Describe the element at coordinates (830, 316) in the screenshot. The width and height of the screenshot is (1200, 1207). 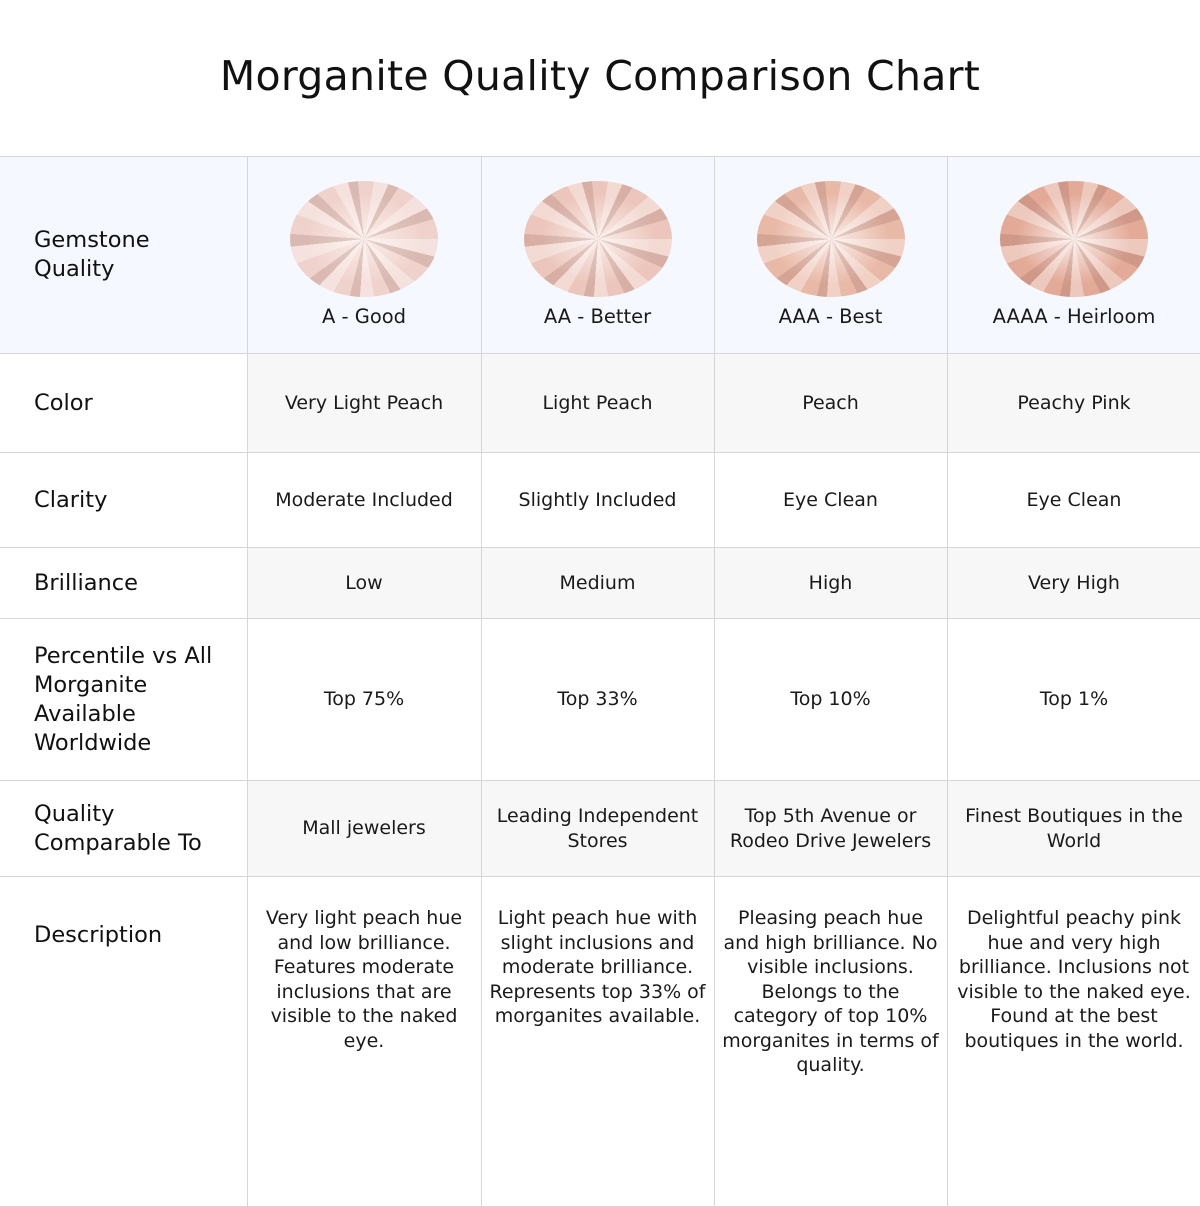
I see `grade-label: AAA - Best` at that location.